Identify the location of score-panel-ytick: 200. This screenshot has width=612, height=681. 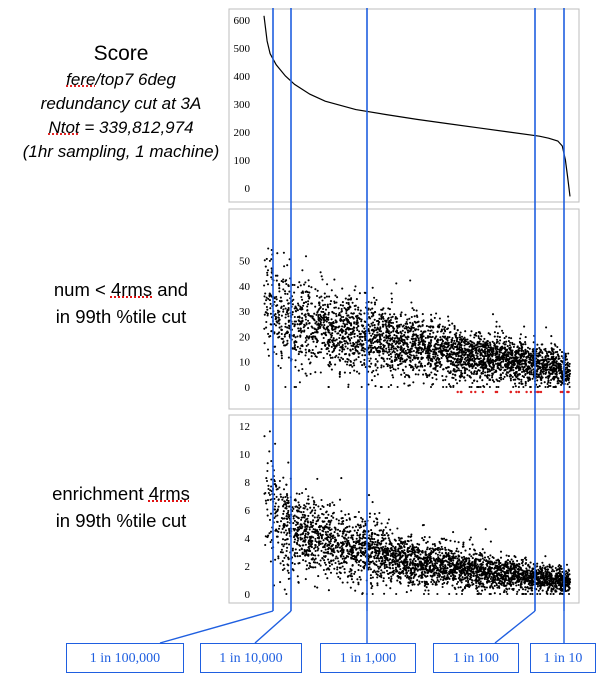
(242, 133).